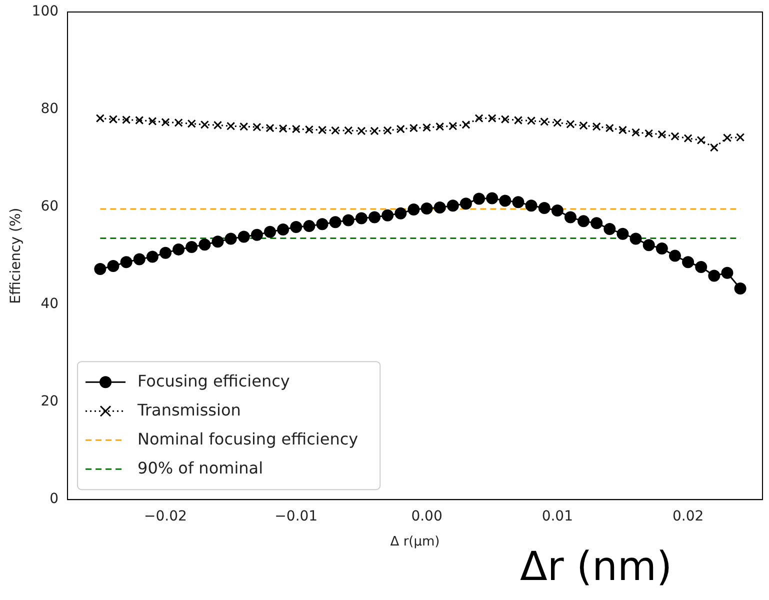  Describe the element at coordinates (214, 380) in the screenshot. I see `legend-label: Focusing efficiency` at that location.